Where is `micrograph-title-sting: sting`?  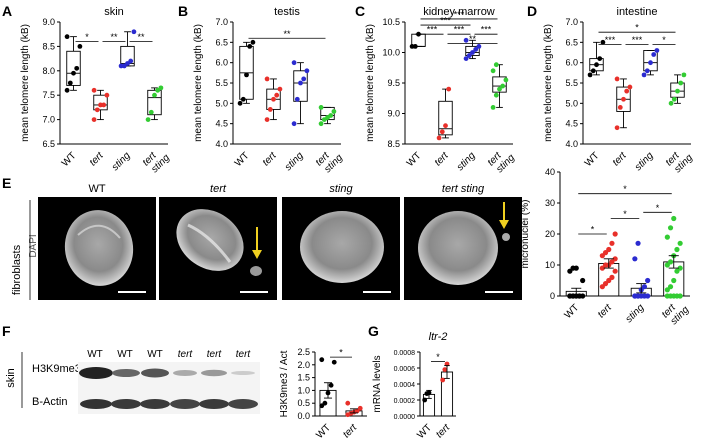
micrograph-title-sting: sting is located at coordinates (341, 189).